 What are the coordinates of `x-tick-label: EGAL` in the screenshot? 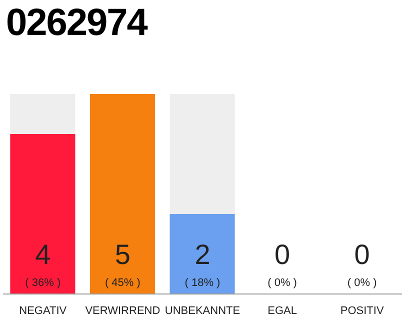 It's located at (282, 311).